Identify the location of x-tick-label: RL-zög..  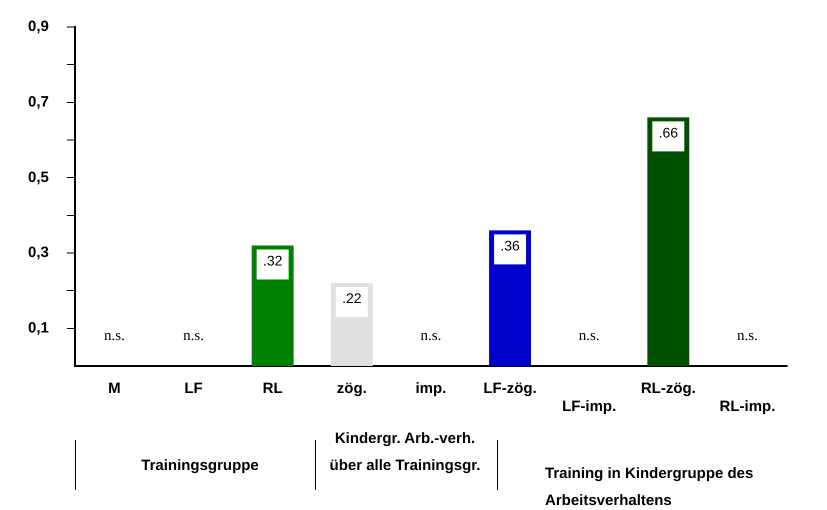
(668, 389).